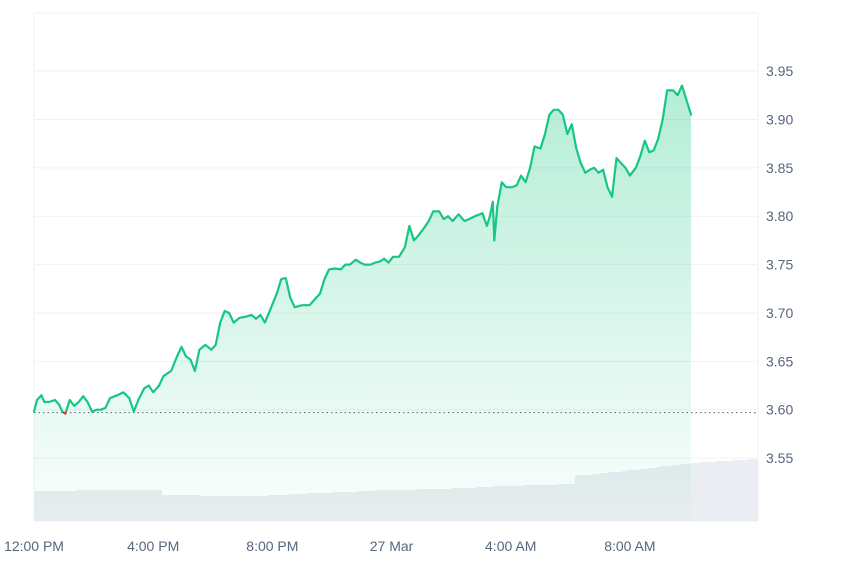 The width and height of the screenshot is (850, 567). Describe the element at coordinates (779, 313) in the screenshot. I see `y-tick-label: 3.70` at that location.